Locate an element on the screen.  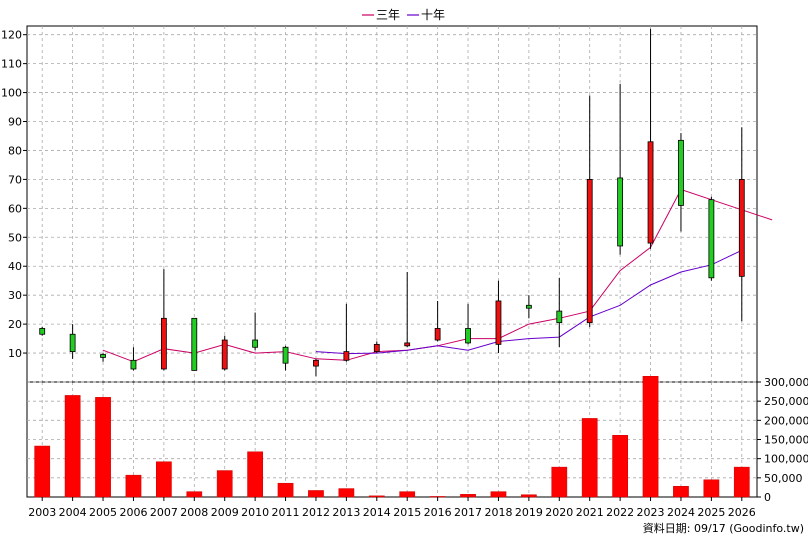
x-tick-label: 2010 is located at coordinates (255, 512).